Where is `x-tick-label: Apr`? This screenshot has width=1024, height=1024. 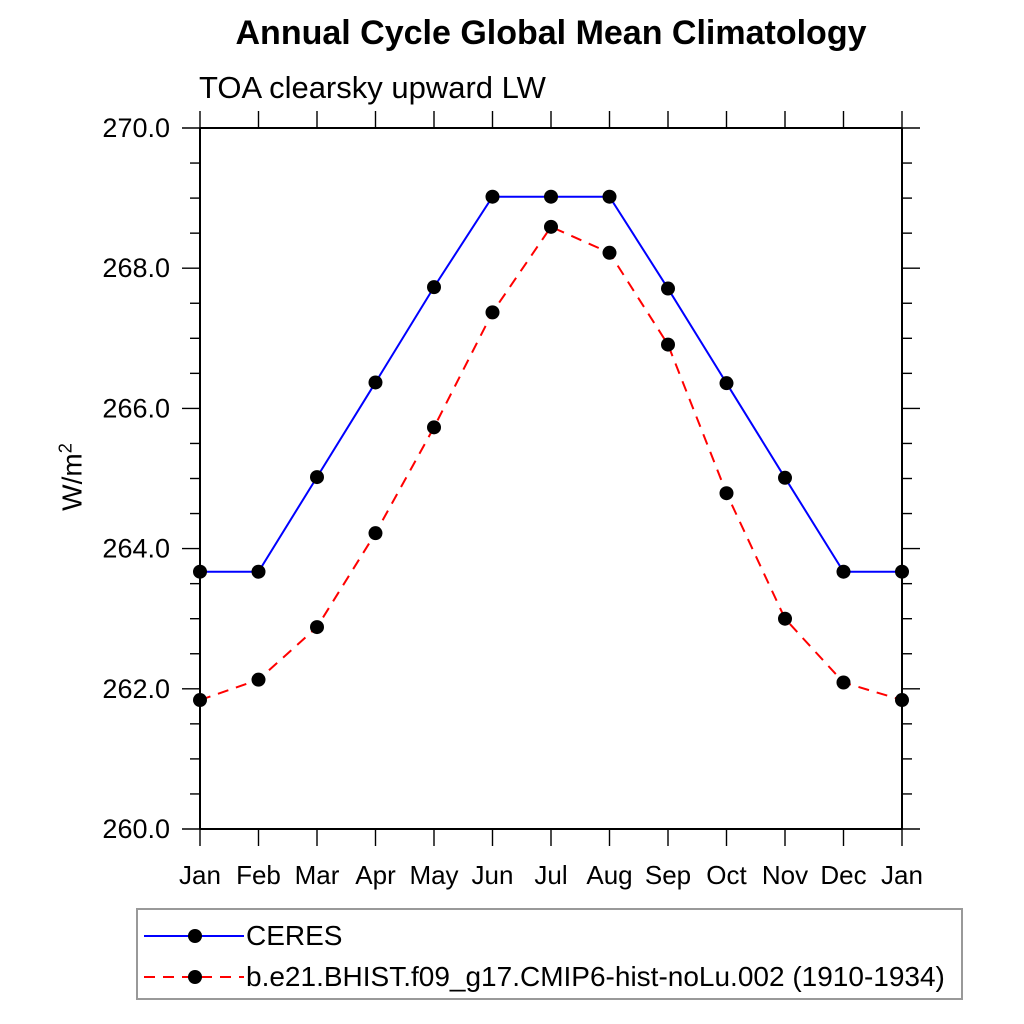
x-tick-label: Apr is located at coordinates (375, 875).